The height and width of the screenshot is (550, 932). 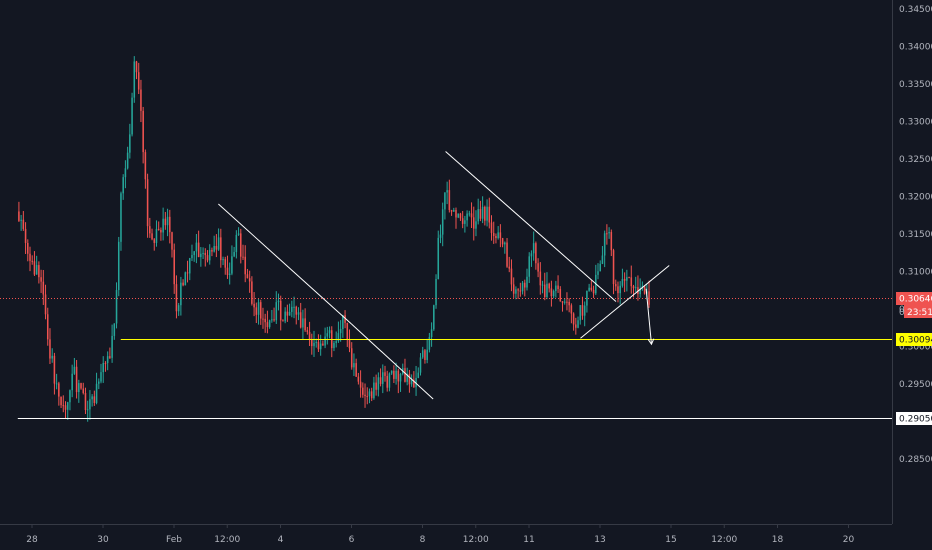 I want to click on time-axis: 28 30 Feb 12:00 4 6 8 12:00 11 13 15 12:00 18 20, so click(x=440, y=534).